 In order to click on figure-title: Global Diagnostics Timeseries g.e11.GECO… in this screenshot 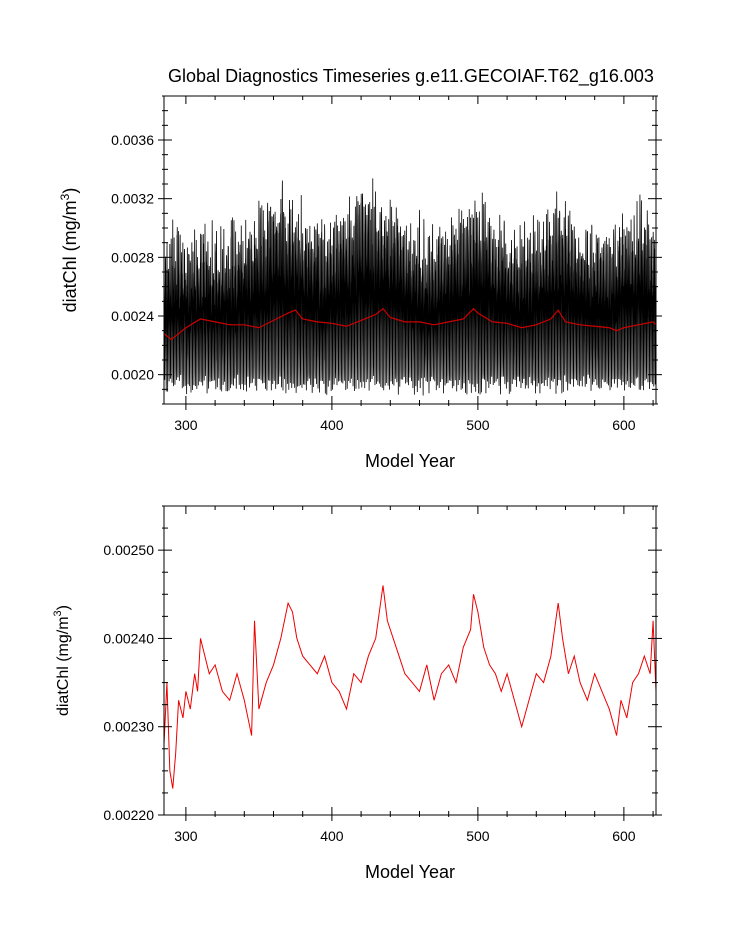, I will do `click(411, 76)`.